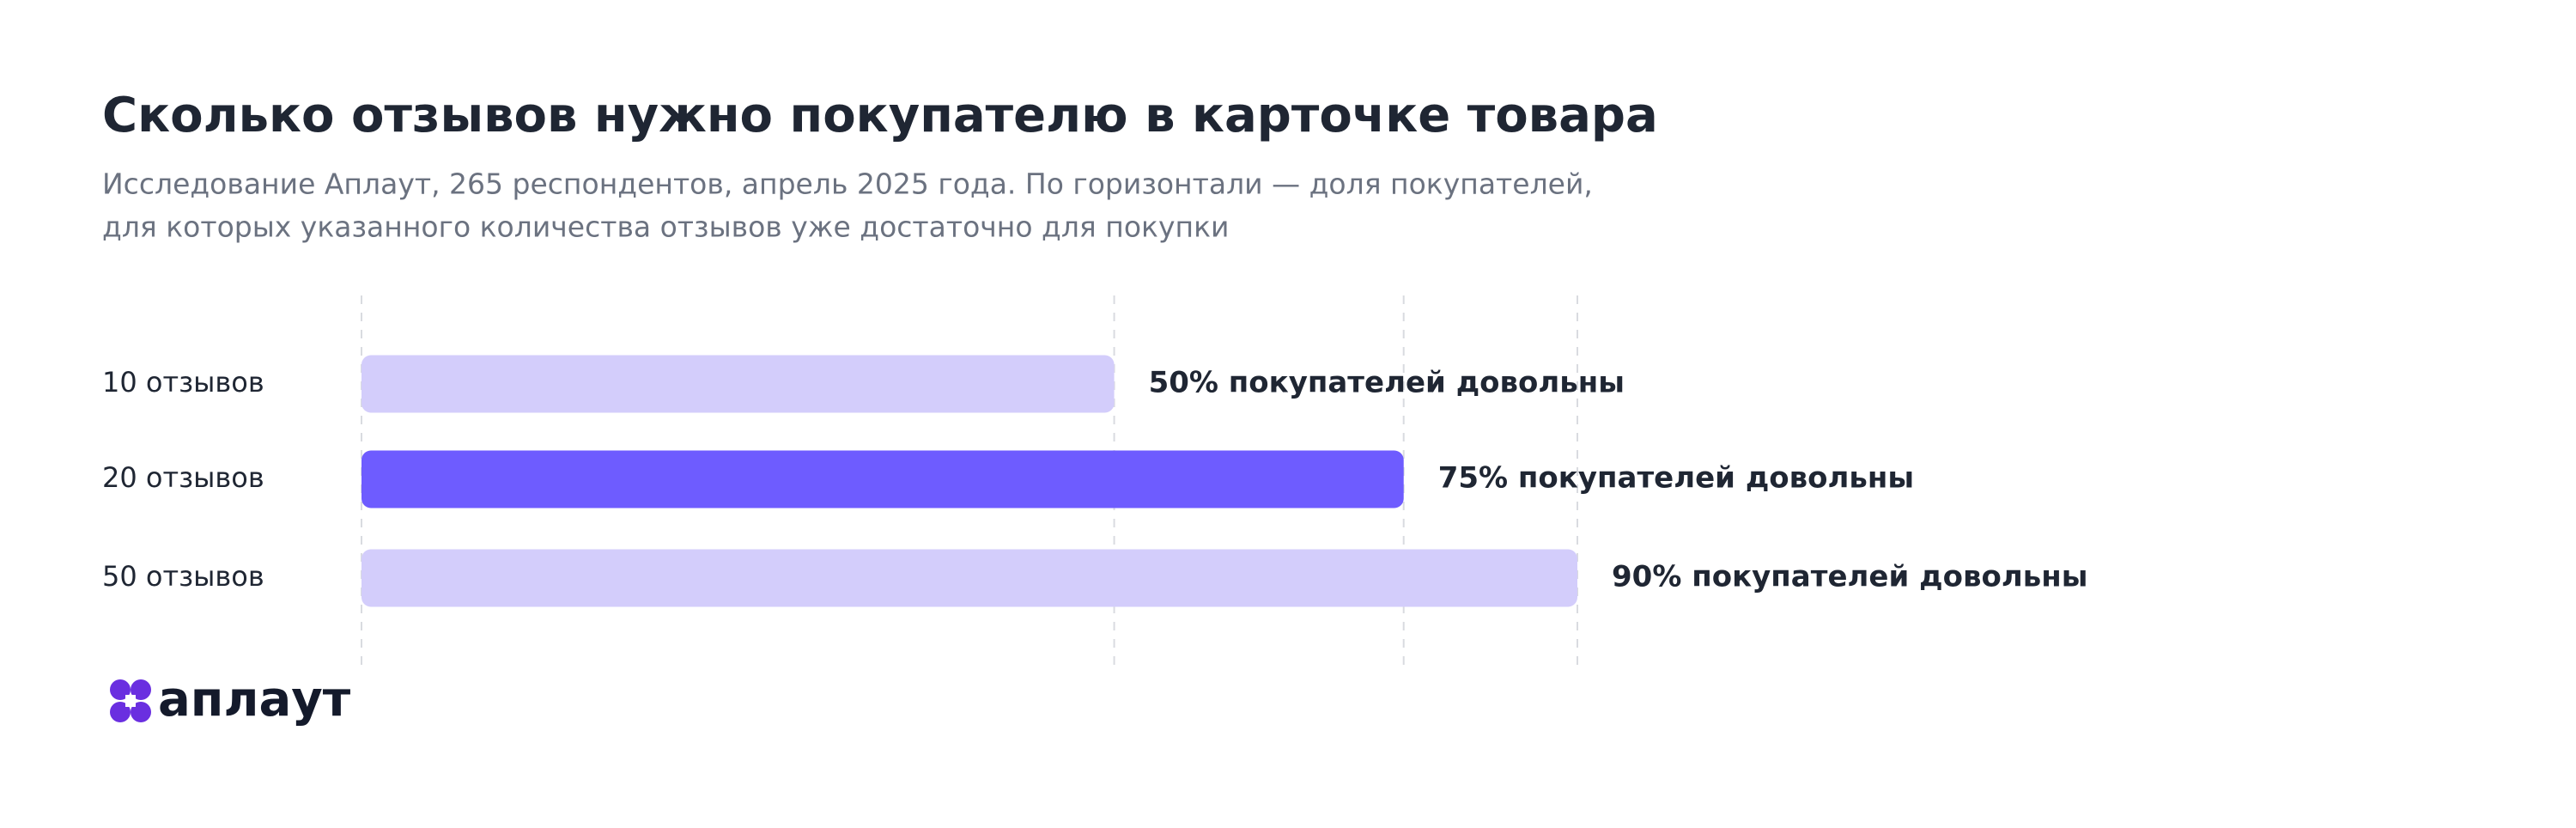  What do you see at coordinates (130, 700) in the screenshot?
I see `logo-icon` at bounding box center [130, 700].